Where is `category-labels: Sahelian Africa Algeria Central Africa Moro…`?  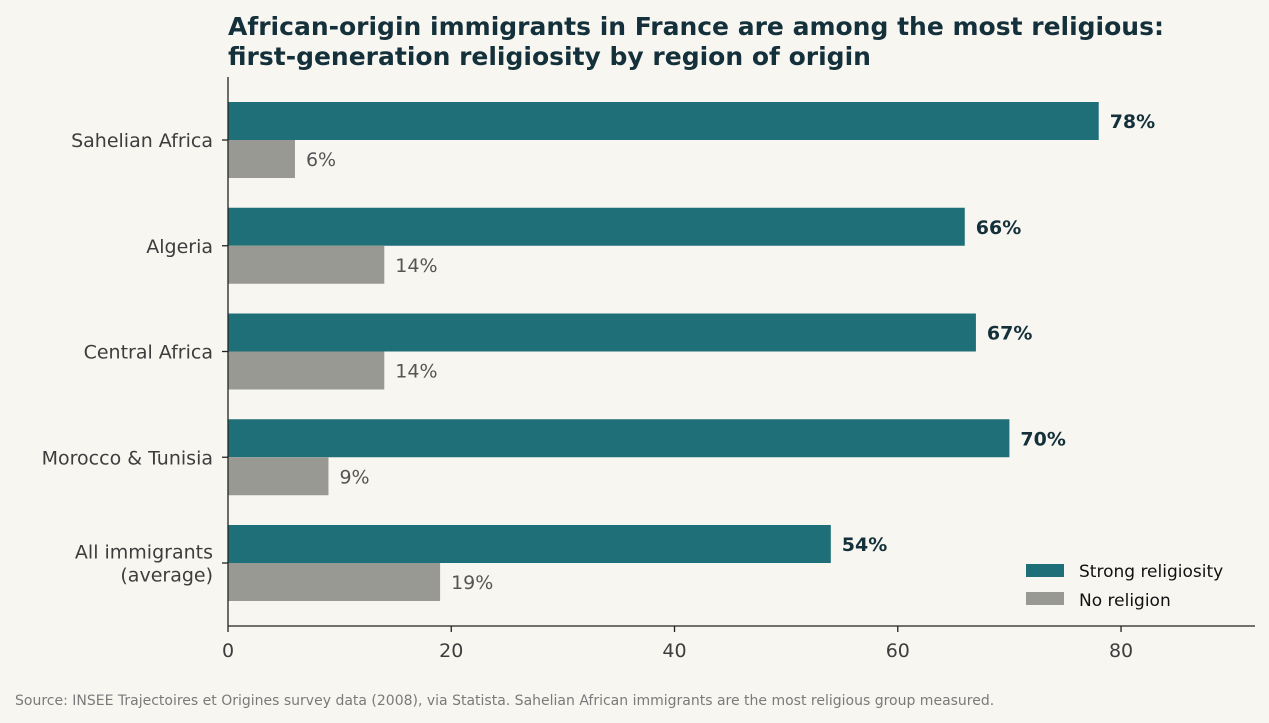
category-labels: Sahelian Africa Algeria Central Africa Moro… is located at coordinates (135, 358).